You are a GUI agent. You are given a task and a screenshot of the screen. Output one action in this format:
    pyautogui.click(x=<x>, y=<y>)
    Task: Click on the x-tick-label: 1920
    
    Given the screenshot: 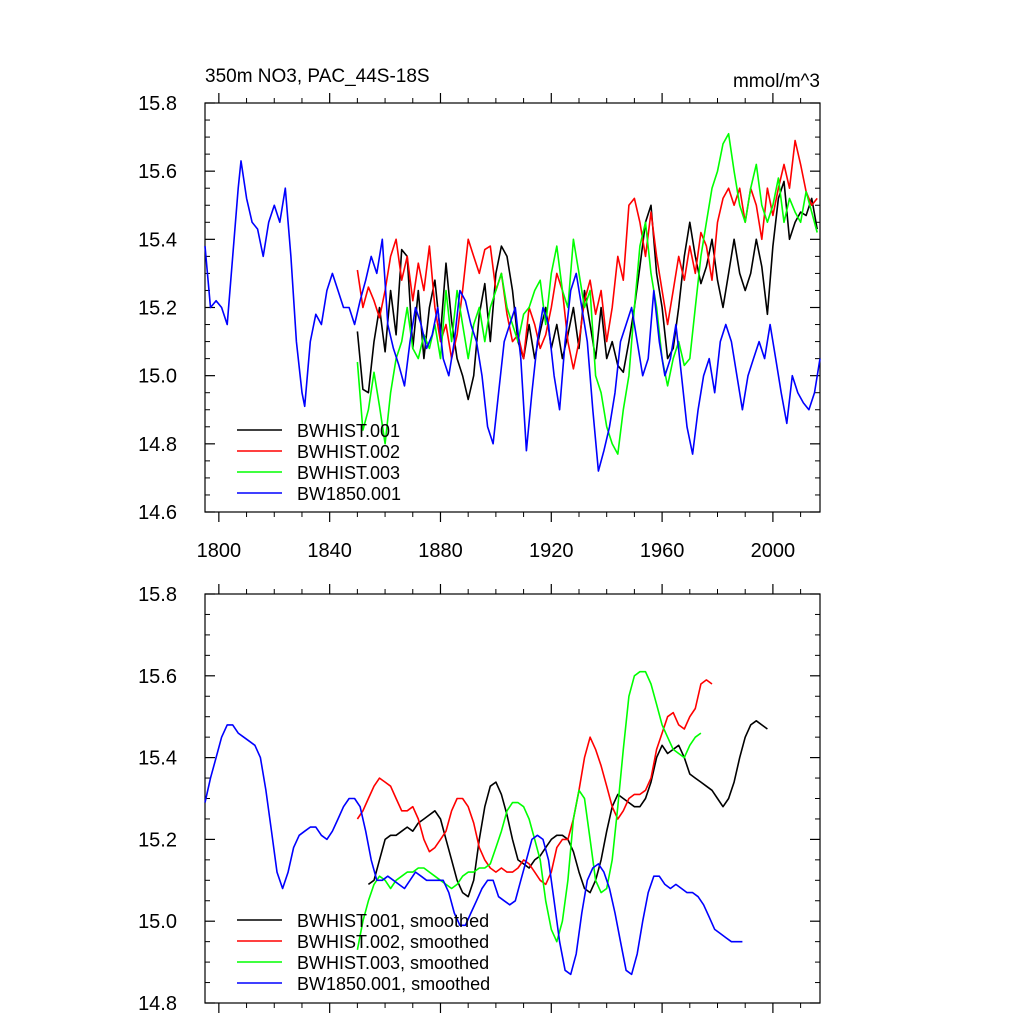 What is the action you would take?
    pyautogui.click(x=551, y=551)
    